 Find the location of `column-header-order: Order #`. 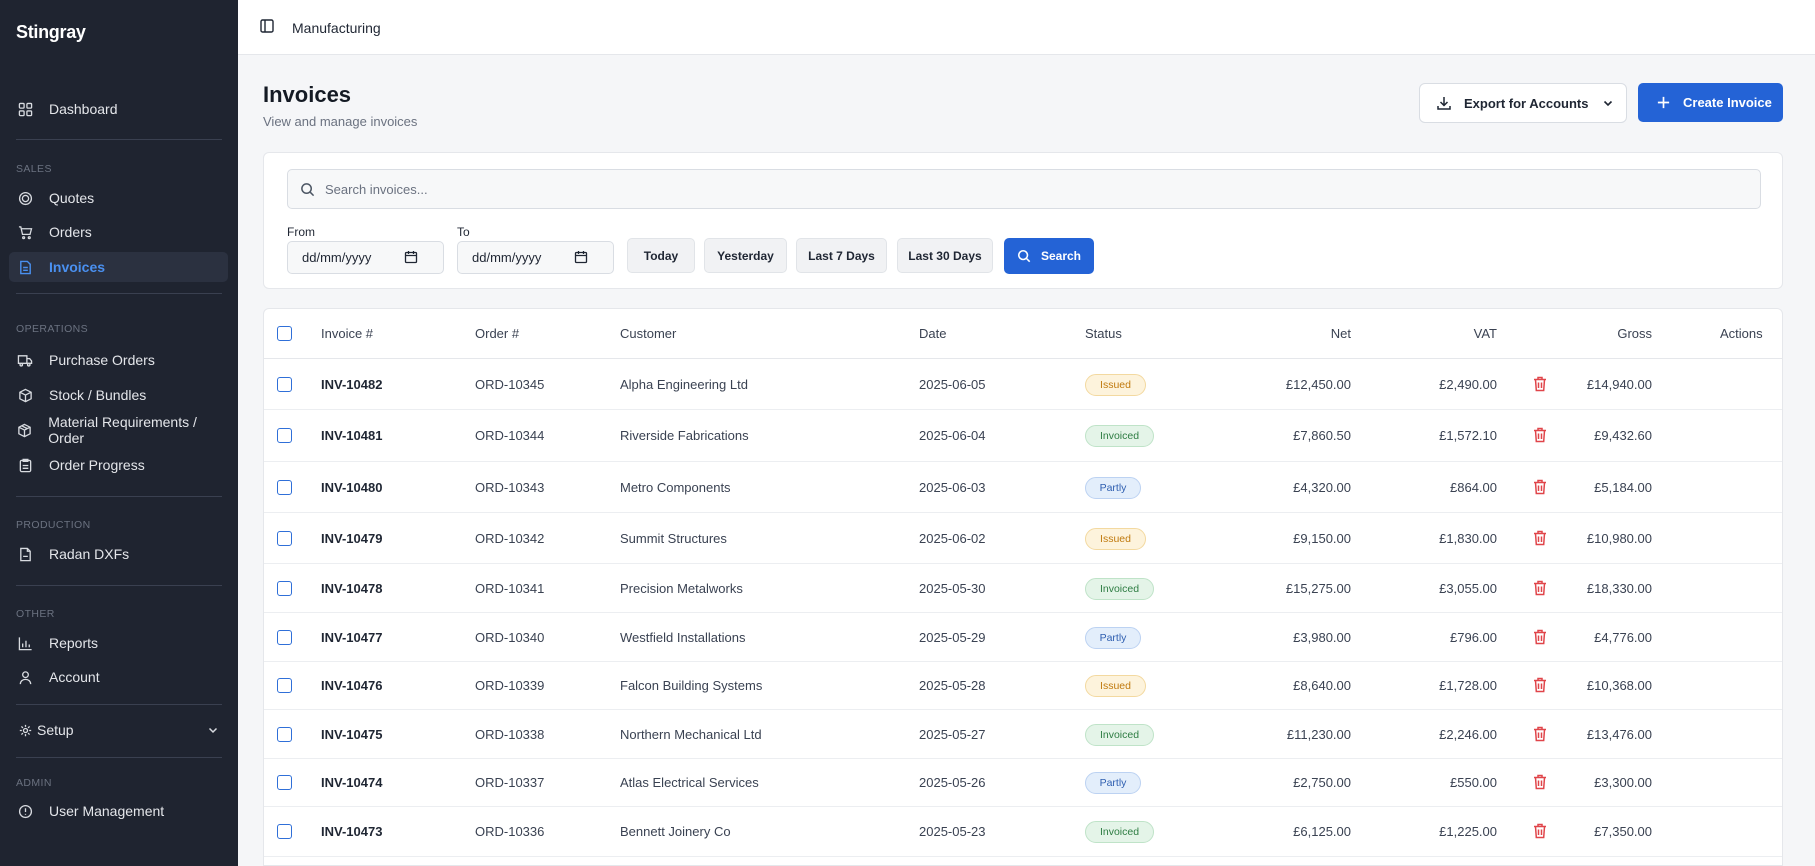

column-header-order: Order # is located at coordinates (497, 333).